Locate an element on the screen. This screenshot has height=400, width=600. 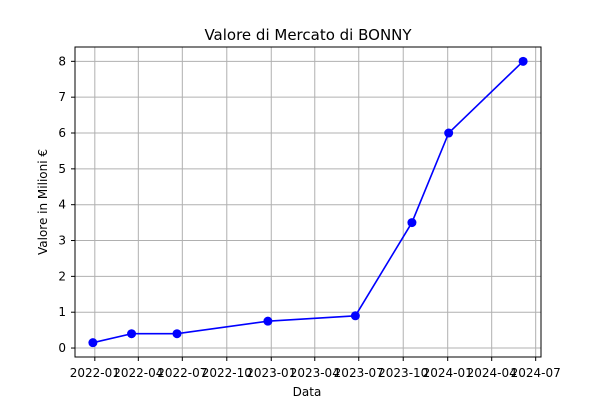
x-tick-label: 2024-07 is located at coordinates (536, 373).